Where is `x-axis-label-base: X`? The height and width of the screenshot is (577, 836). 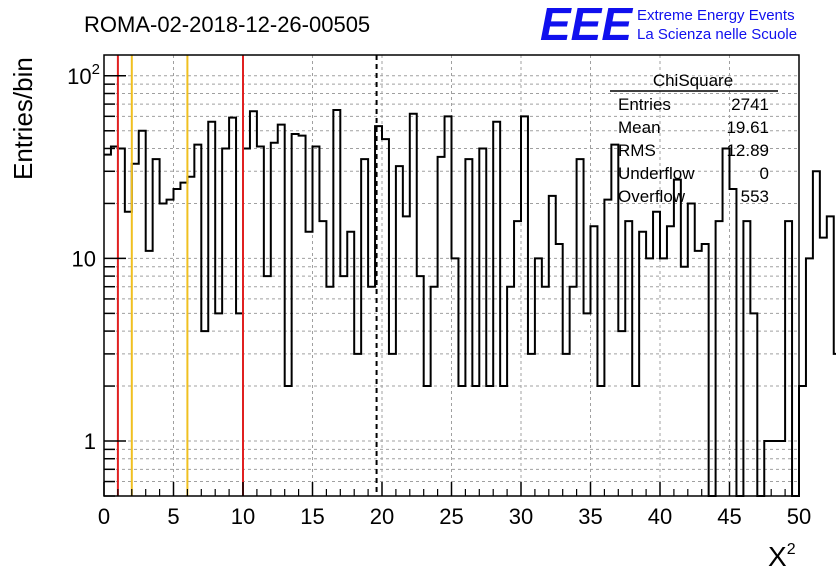 x-axis-label-base: X is located at coordinates (777, 556).